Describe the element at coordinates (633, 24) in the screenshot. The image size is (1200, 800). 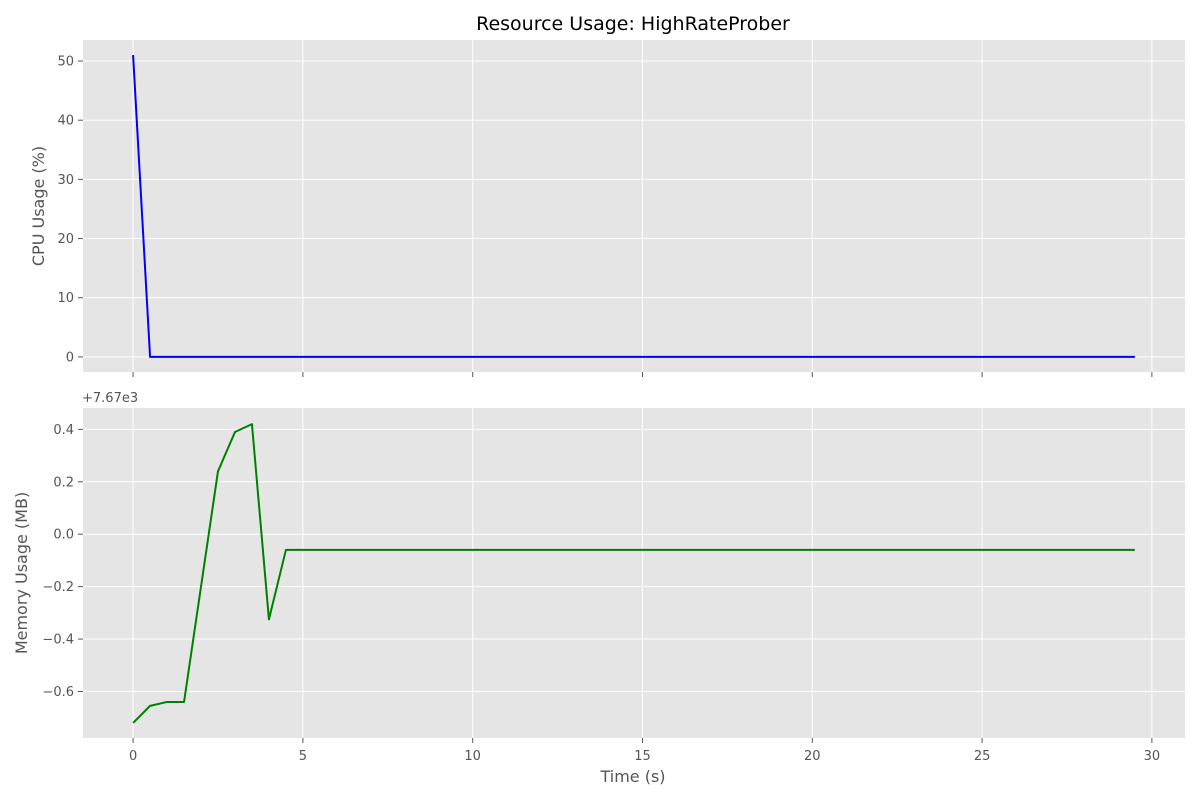
I see `chart-title: Resource Usage: HighRateProber` at that location.